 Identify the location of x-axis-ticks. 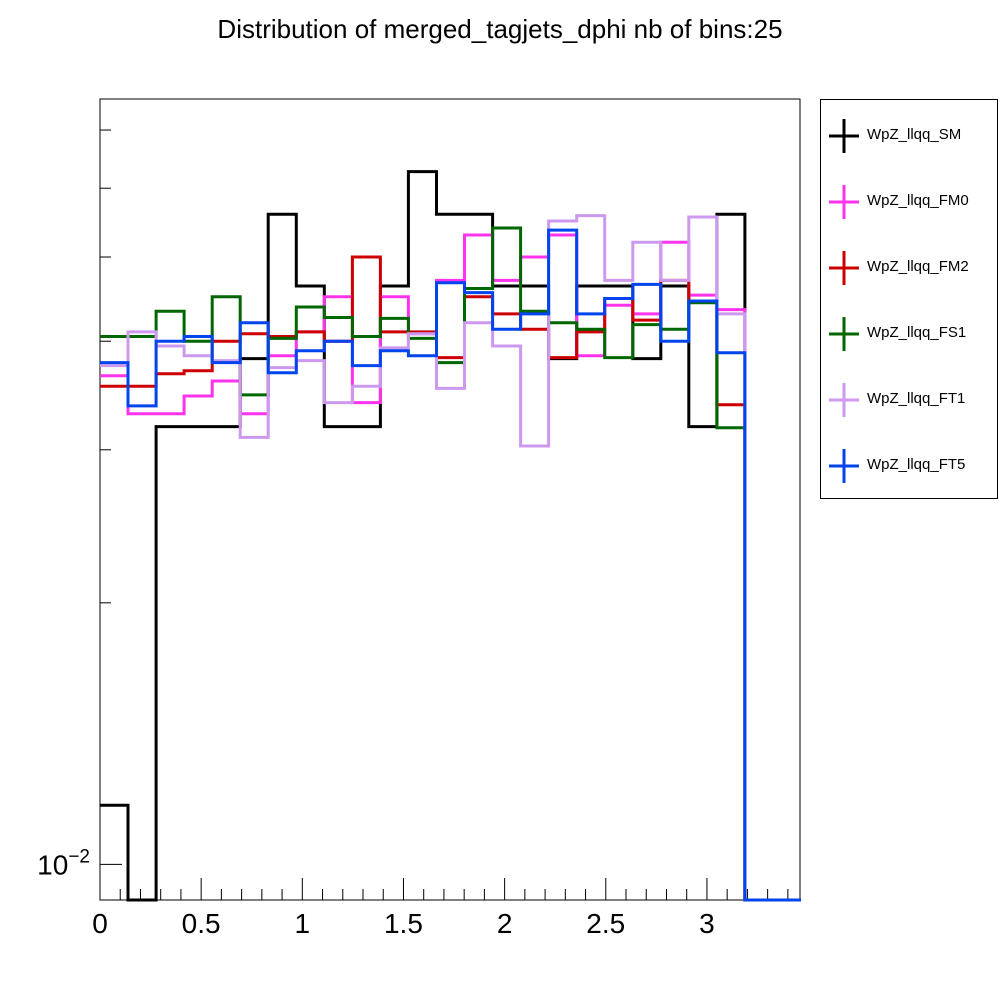
(444, 889).